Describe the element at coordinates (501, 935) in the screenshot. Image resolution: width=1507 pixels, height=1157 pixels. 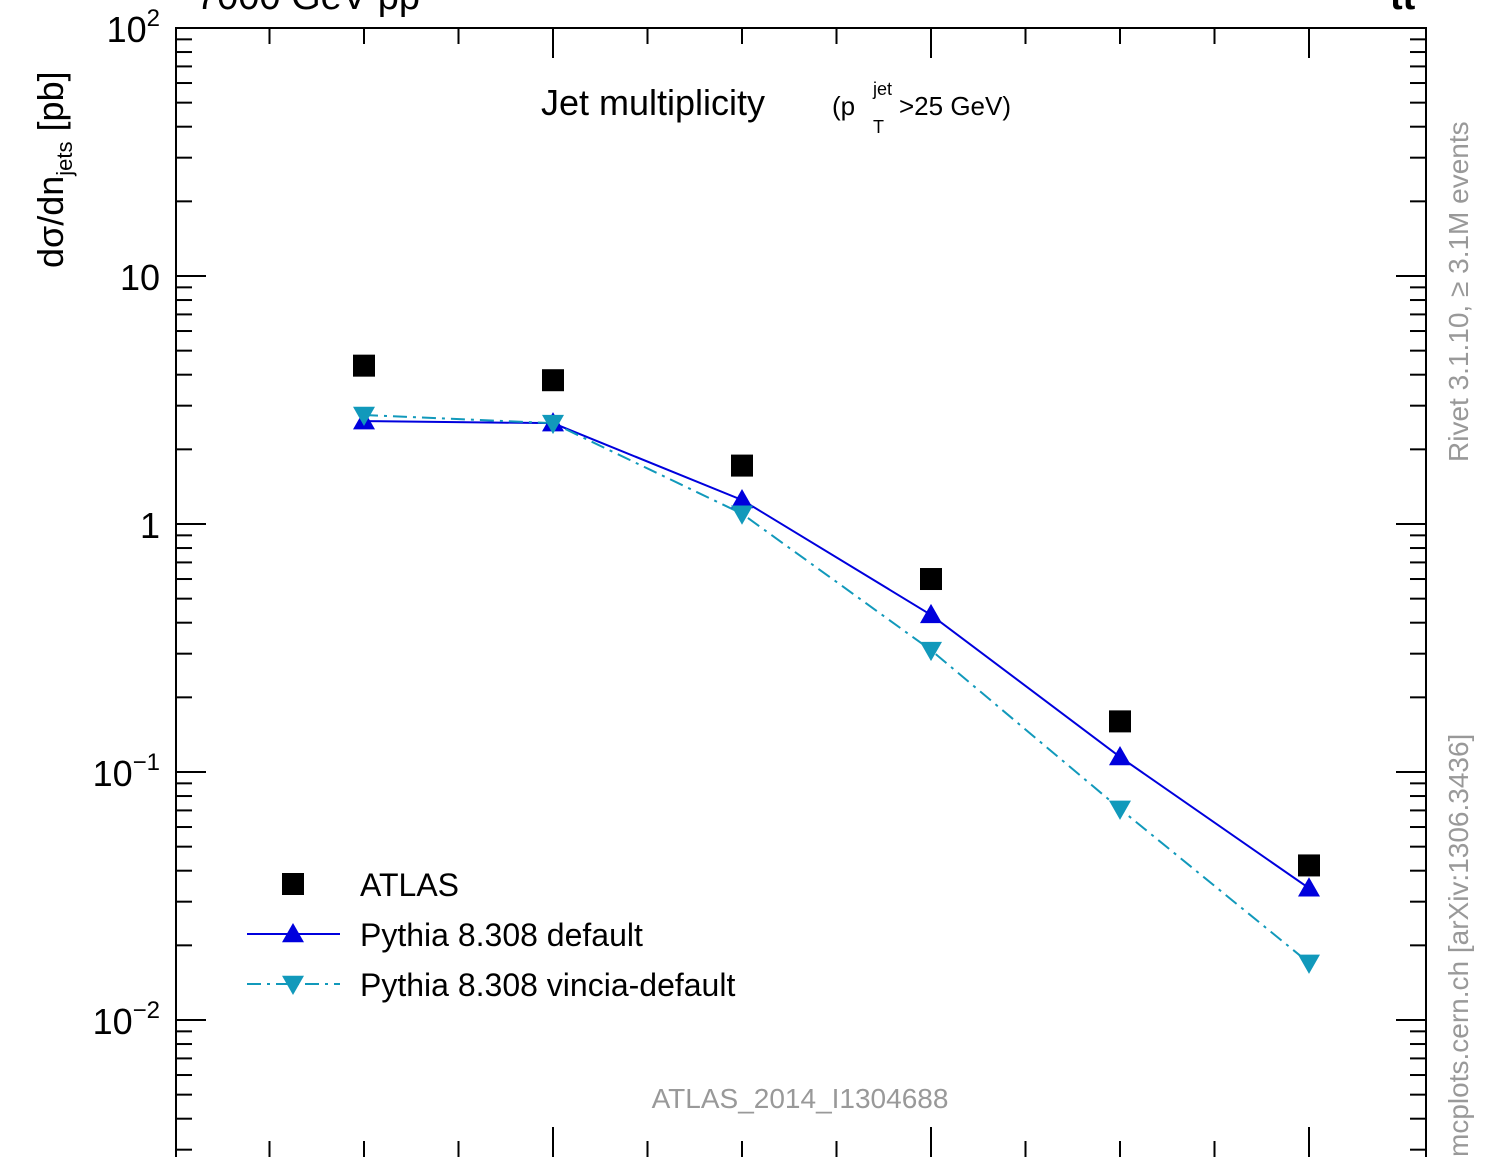
I see `legend-label: Pythia 8.308 default` at that location.